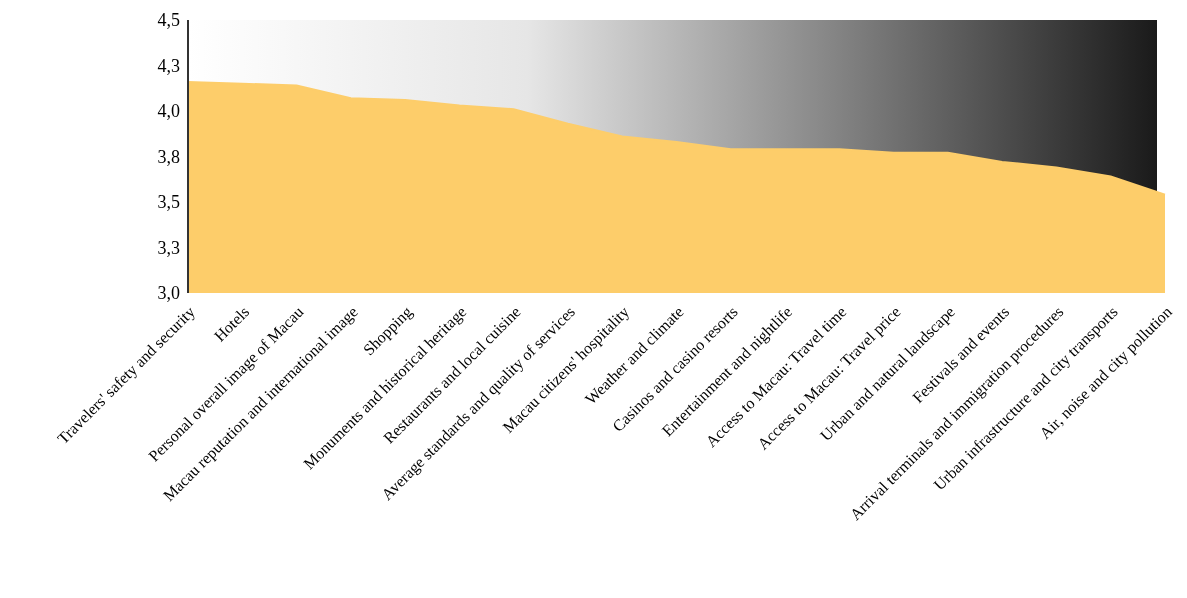  Describe the element at coordinates (168, 111) in the screenshot. I see `y-tick-label: 4,0` at that location.